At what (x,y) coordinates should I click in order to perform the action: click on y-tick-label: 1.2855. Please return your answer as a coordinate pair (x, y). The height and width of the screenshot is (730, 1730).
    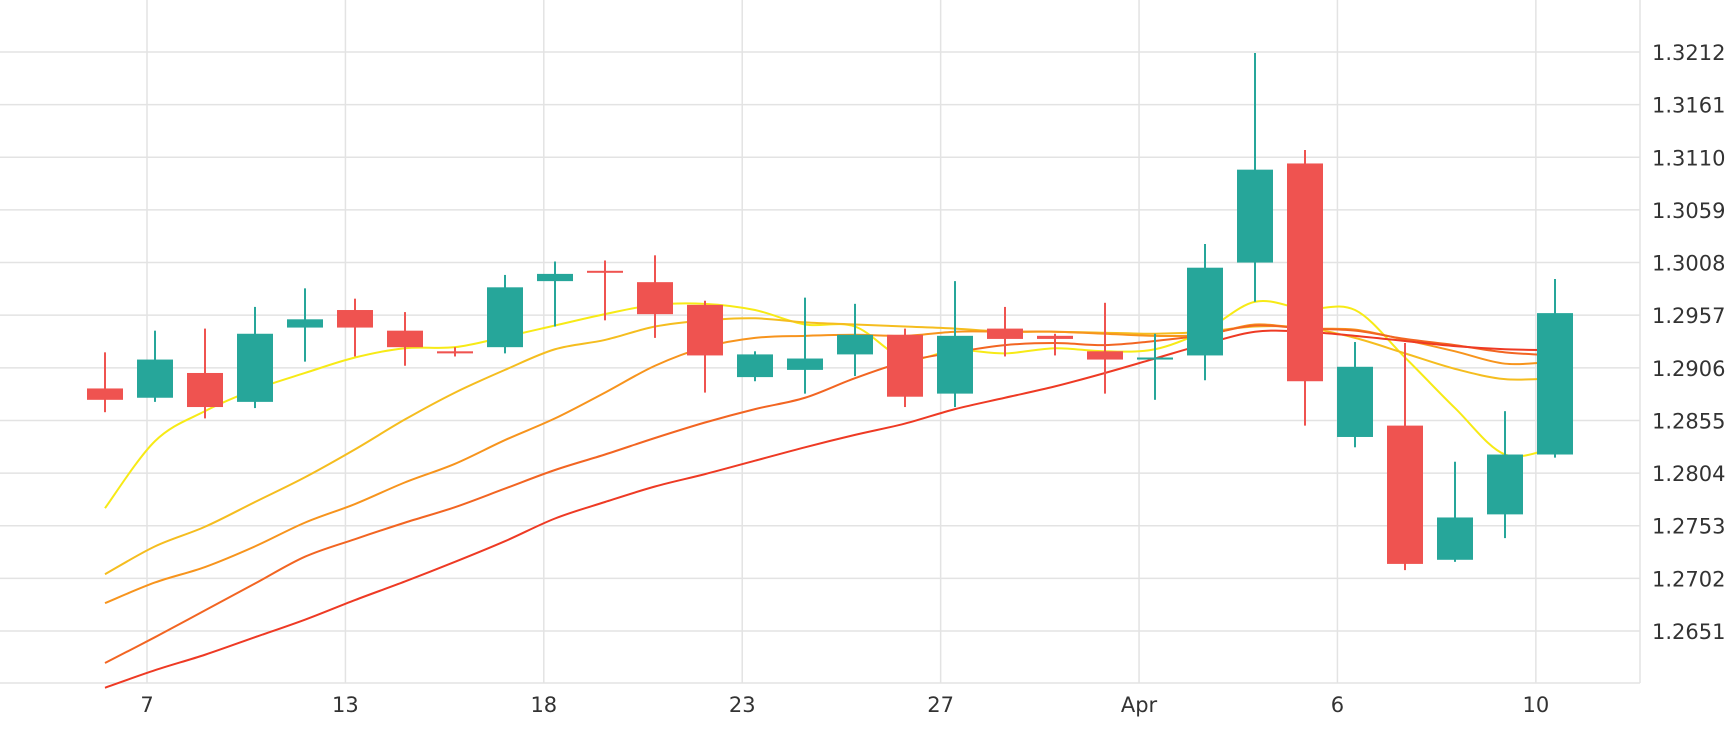
    Looking at the image, I should click on (1688, 421).